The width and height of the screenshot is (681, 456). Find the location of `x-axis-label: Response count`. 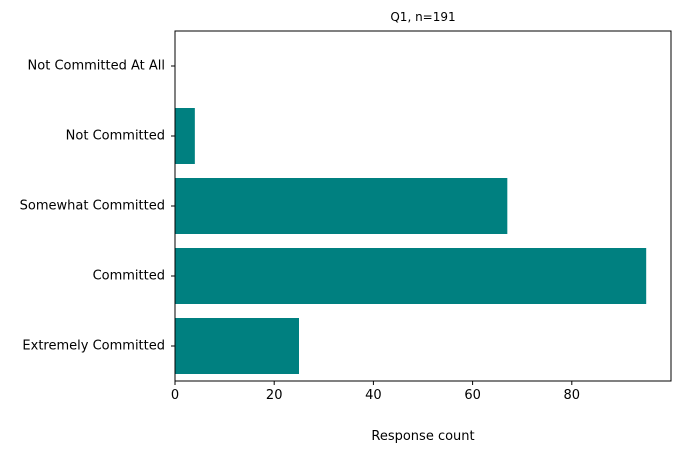

x-axis-label: Response count is located at coordinates (422, 436).